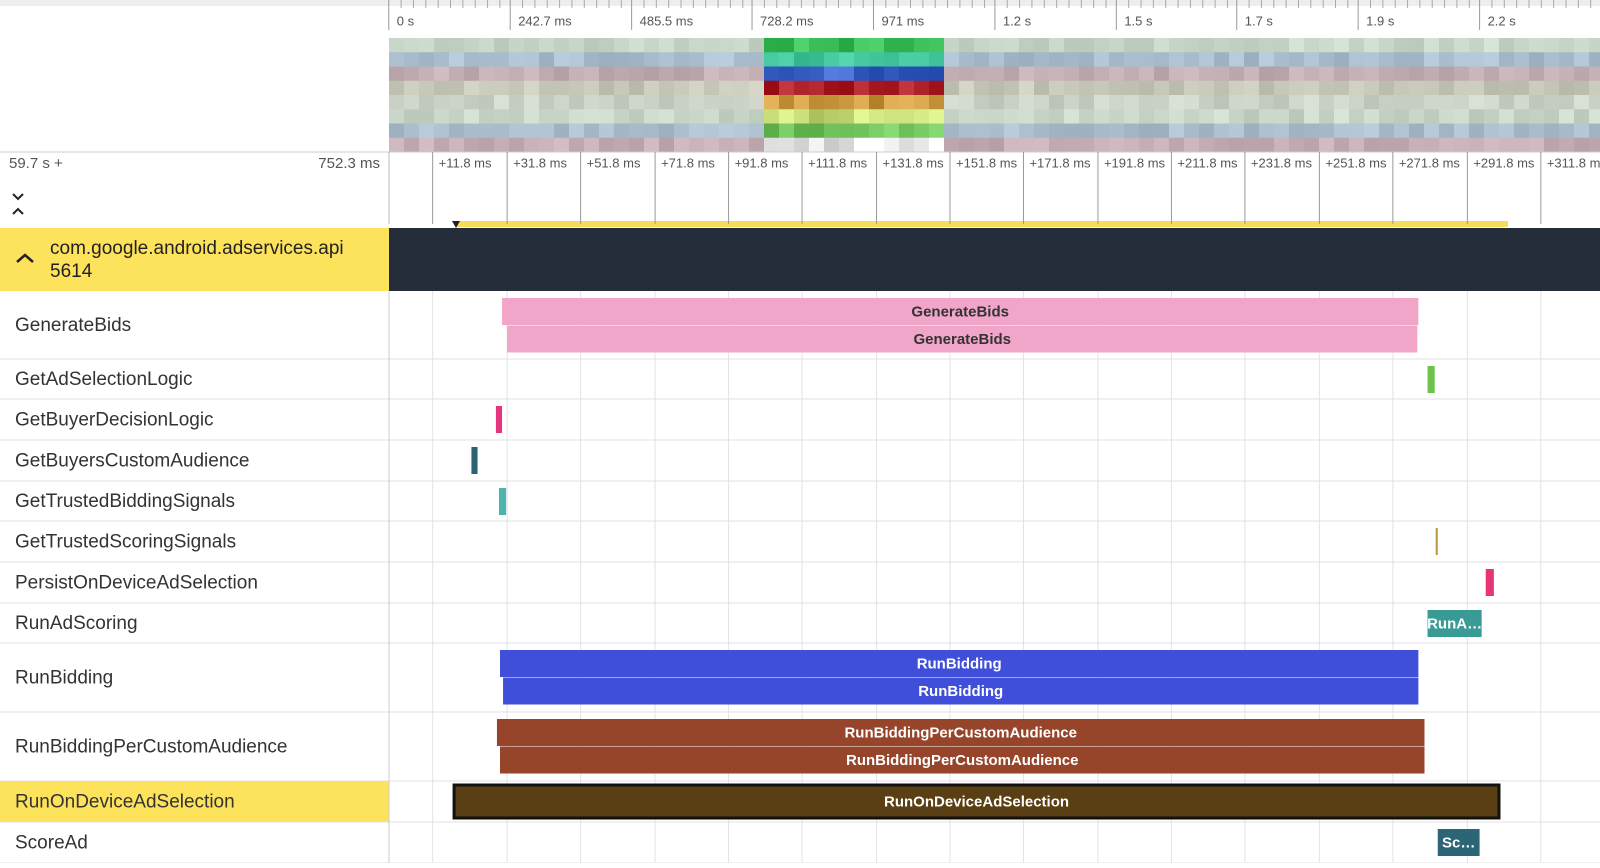  Describe the element at coordinates (125, 542) in the screenshot. I see `track-name: GetTrustedScoringSignals` at that location.